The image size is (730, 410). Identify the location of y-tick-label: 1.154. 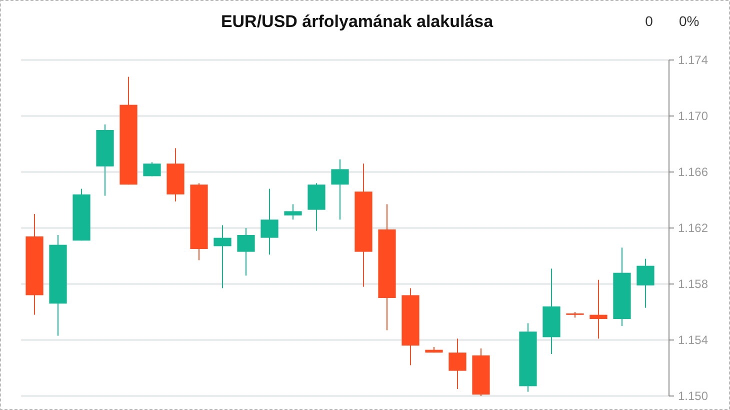
(693, 340).